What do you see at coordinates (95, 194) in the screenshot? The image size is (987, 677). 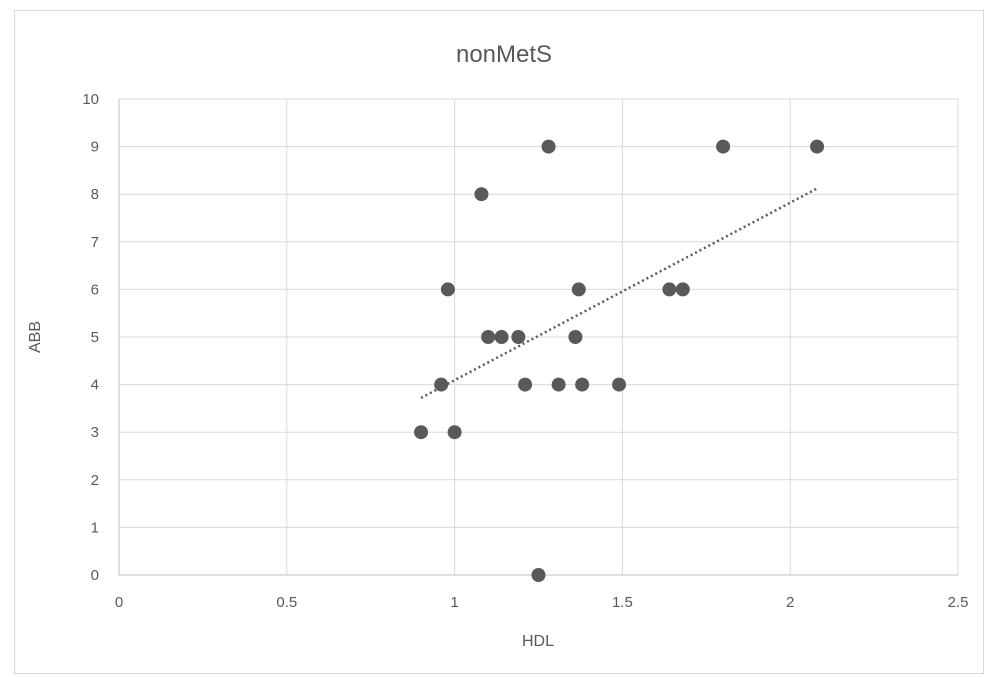 I see `y-tick-label: 8` at bounding box center [95, 194].